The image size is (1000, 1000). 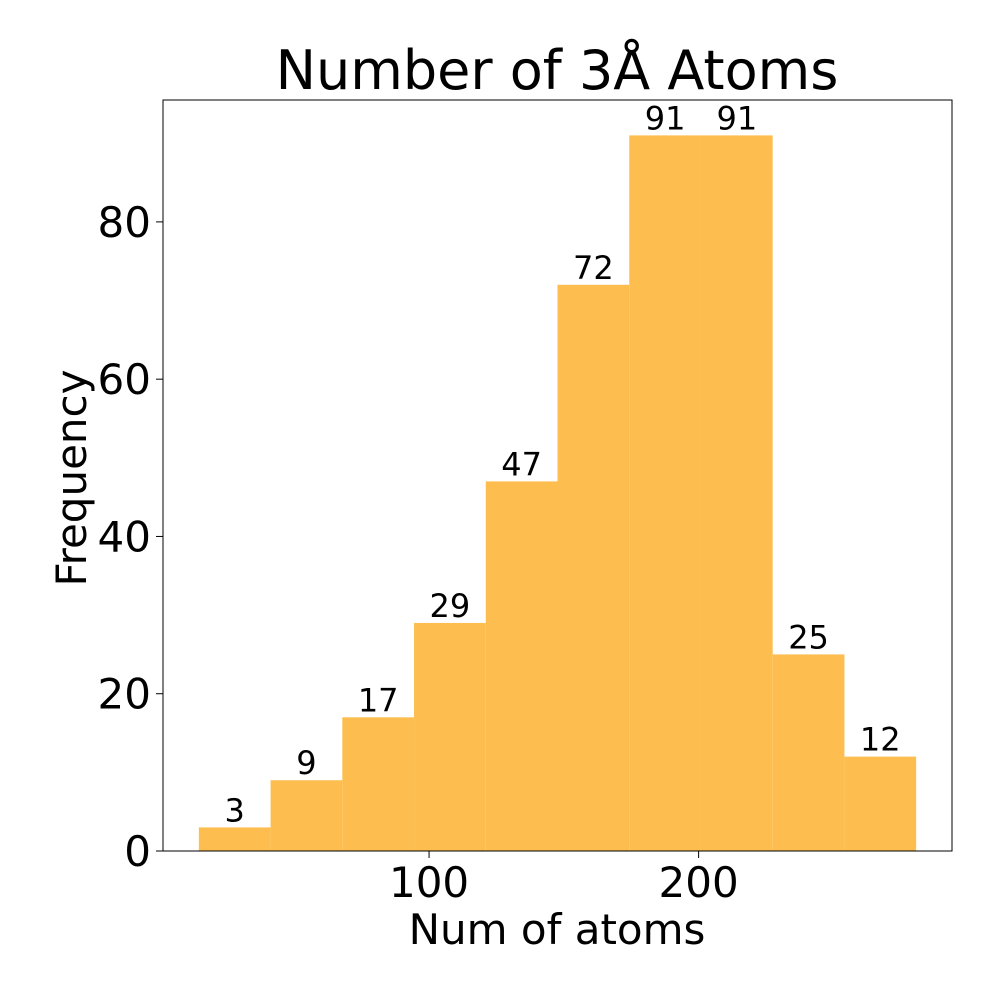 What do you see at coordinates (699, 882) in the screenshot?
I see `x-tick-label: 200` at bounding box center [699, 882].